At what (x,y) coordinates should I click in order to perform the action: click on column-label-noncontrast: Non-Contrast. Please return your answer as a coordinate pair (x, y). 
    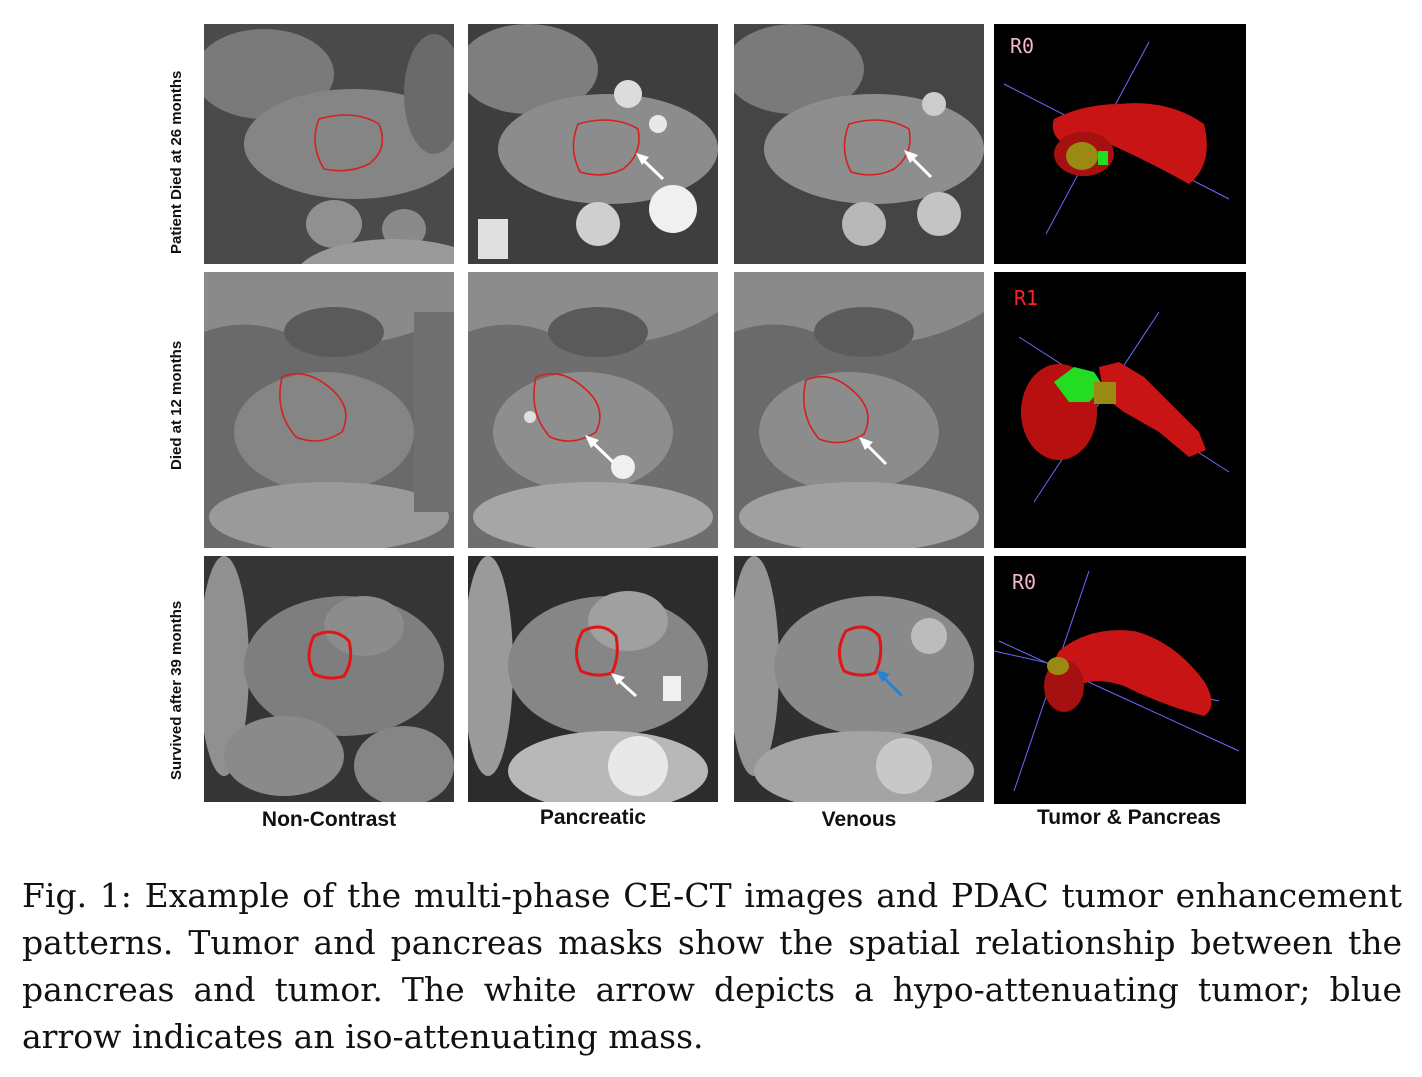
    Looking at the image, I should click on (329, 819).